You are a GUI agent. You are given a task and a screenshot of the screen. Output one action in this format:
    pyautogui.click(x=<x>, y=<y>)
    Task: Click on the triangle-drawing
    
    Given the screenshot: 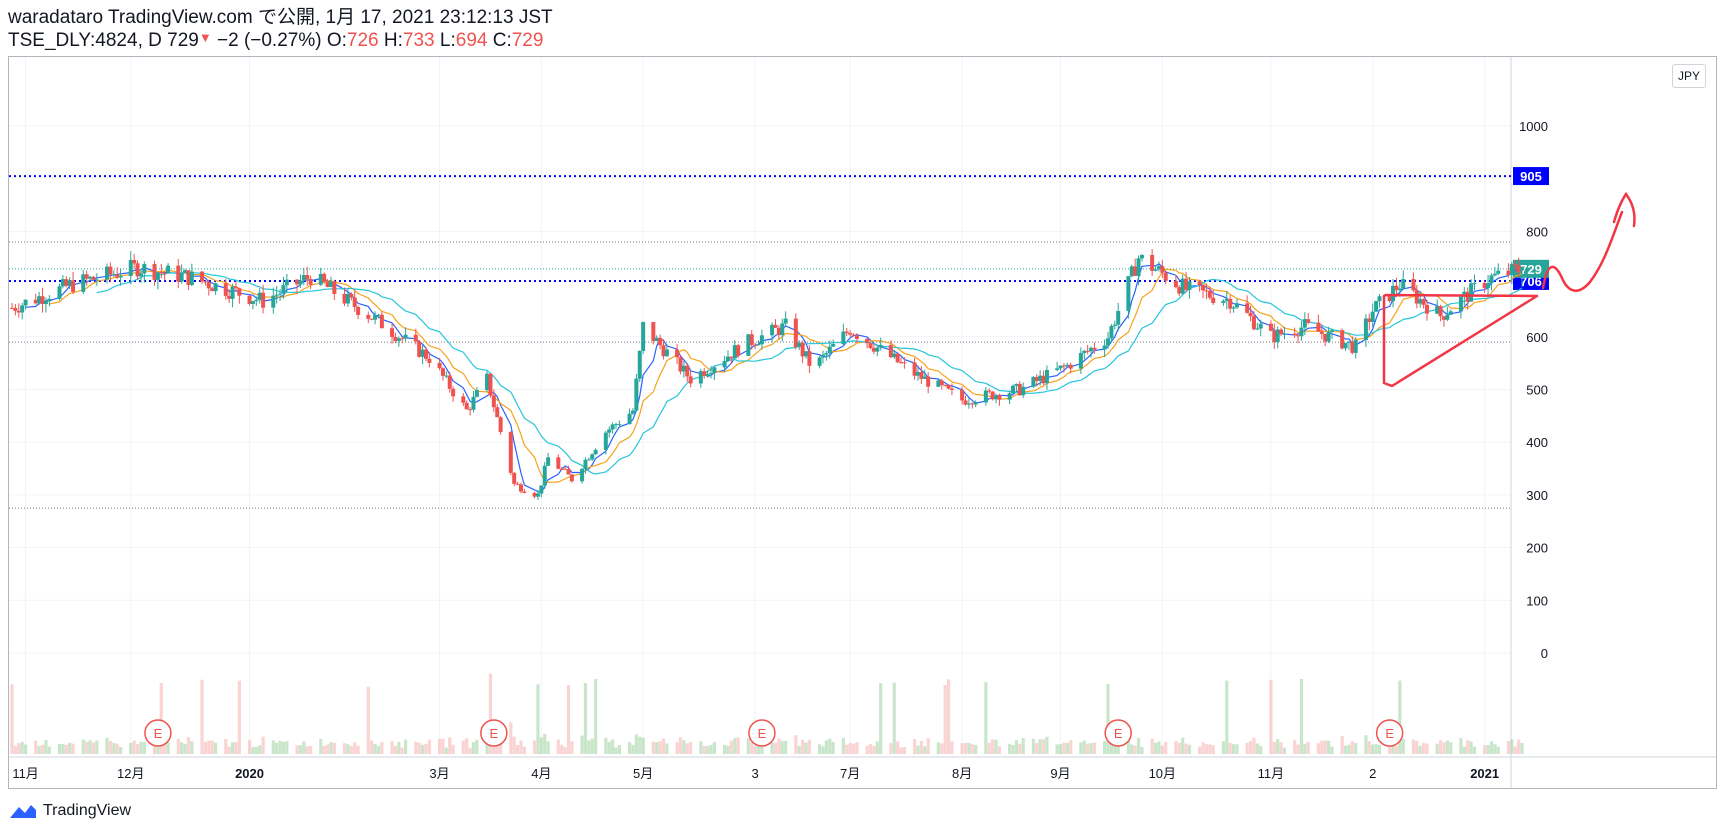 What is the action you would take?
    pyautogui.click(x=1460, y=340)
    